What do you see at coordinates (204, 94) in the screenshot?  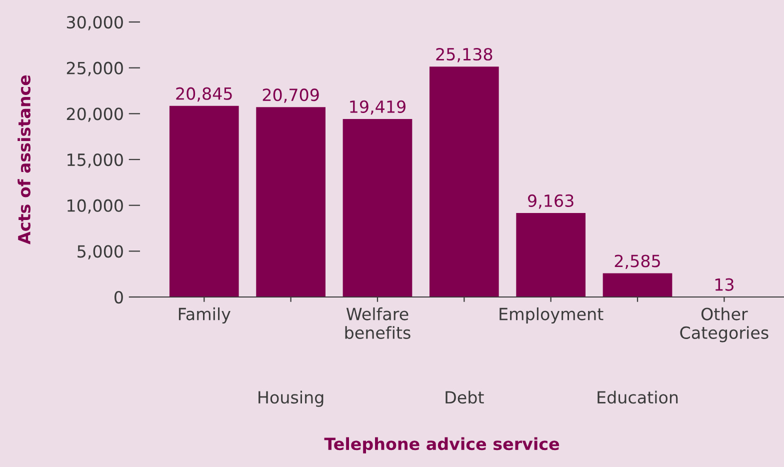 I see `data-label: 20,845` at bounding box center [204, 94].